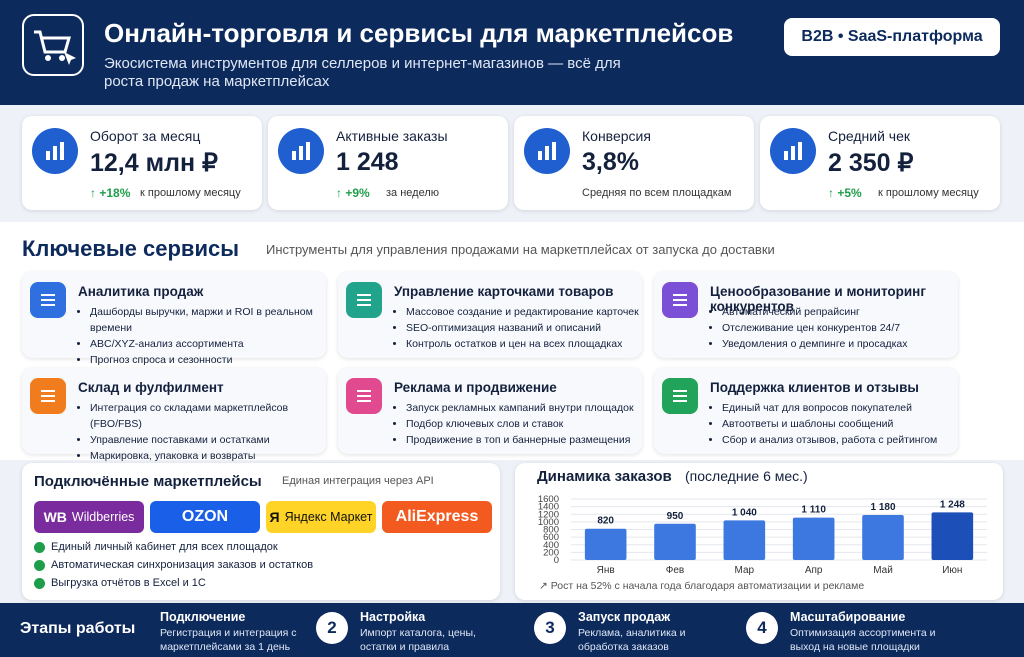 The width and height of the screenshot is (1024, 657). I want to click on service-icon, so click(680, 300).